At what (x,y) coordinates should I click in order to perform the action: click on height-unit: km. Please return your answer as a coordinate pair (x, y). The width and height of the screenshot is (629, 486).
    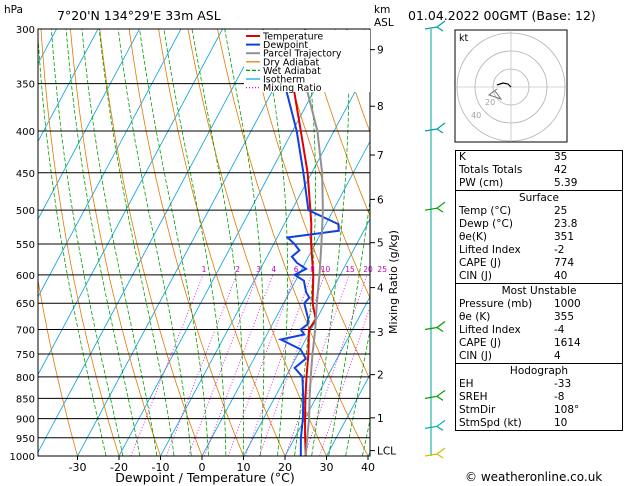
    Looking at the image, I should click on (382, 10).